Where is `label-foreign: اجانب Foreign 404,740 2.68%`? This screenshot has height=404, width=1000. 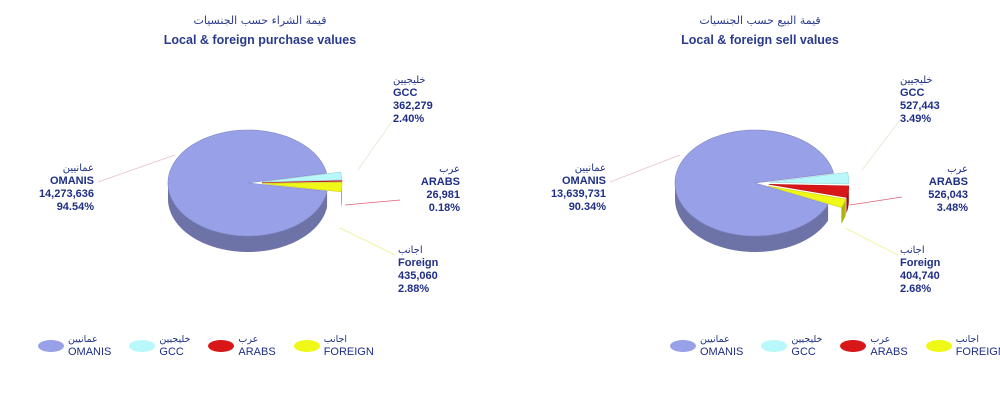 label-foreign: اجانب Foreign 404,740 2.68% is located at coordinates (920, 270).